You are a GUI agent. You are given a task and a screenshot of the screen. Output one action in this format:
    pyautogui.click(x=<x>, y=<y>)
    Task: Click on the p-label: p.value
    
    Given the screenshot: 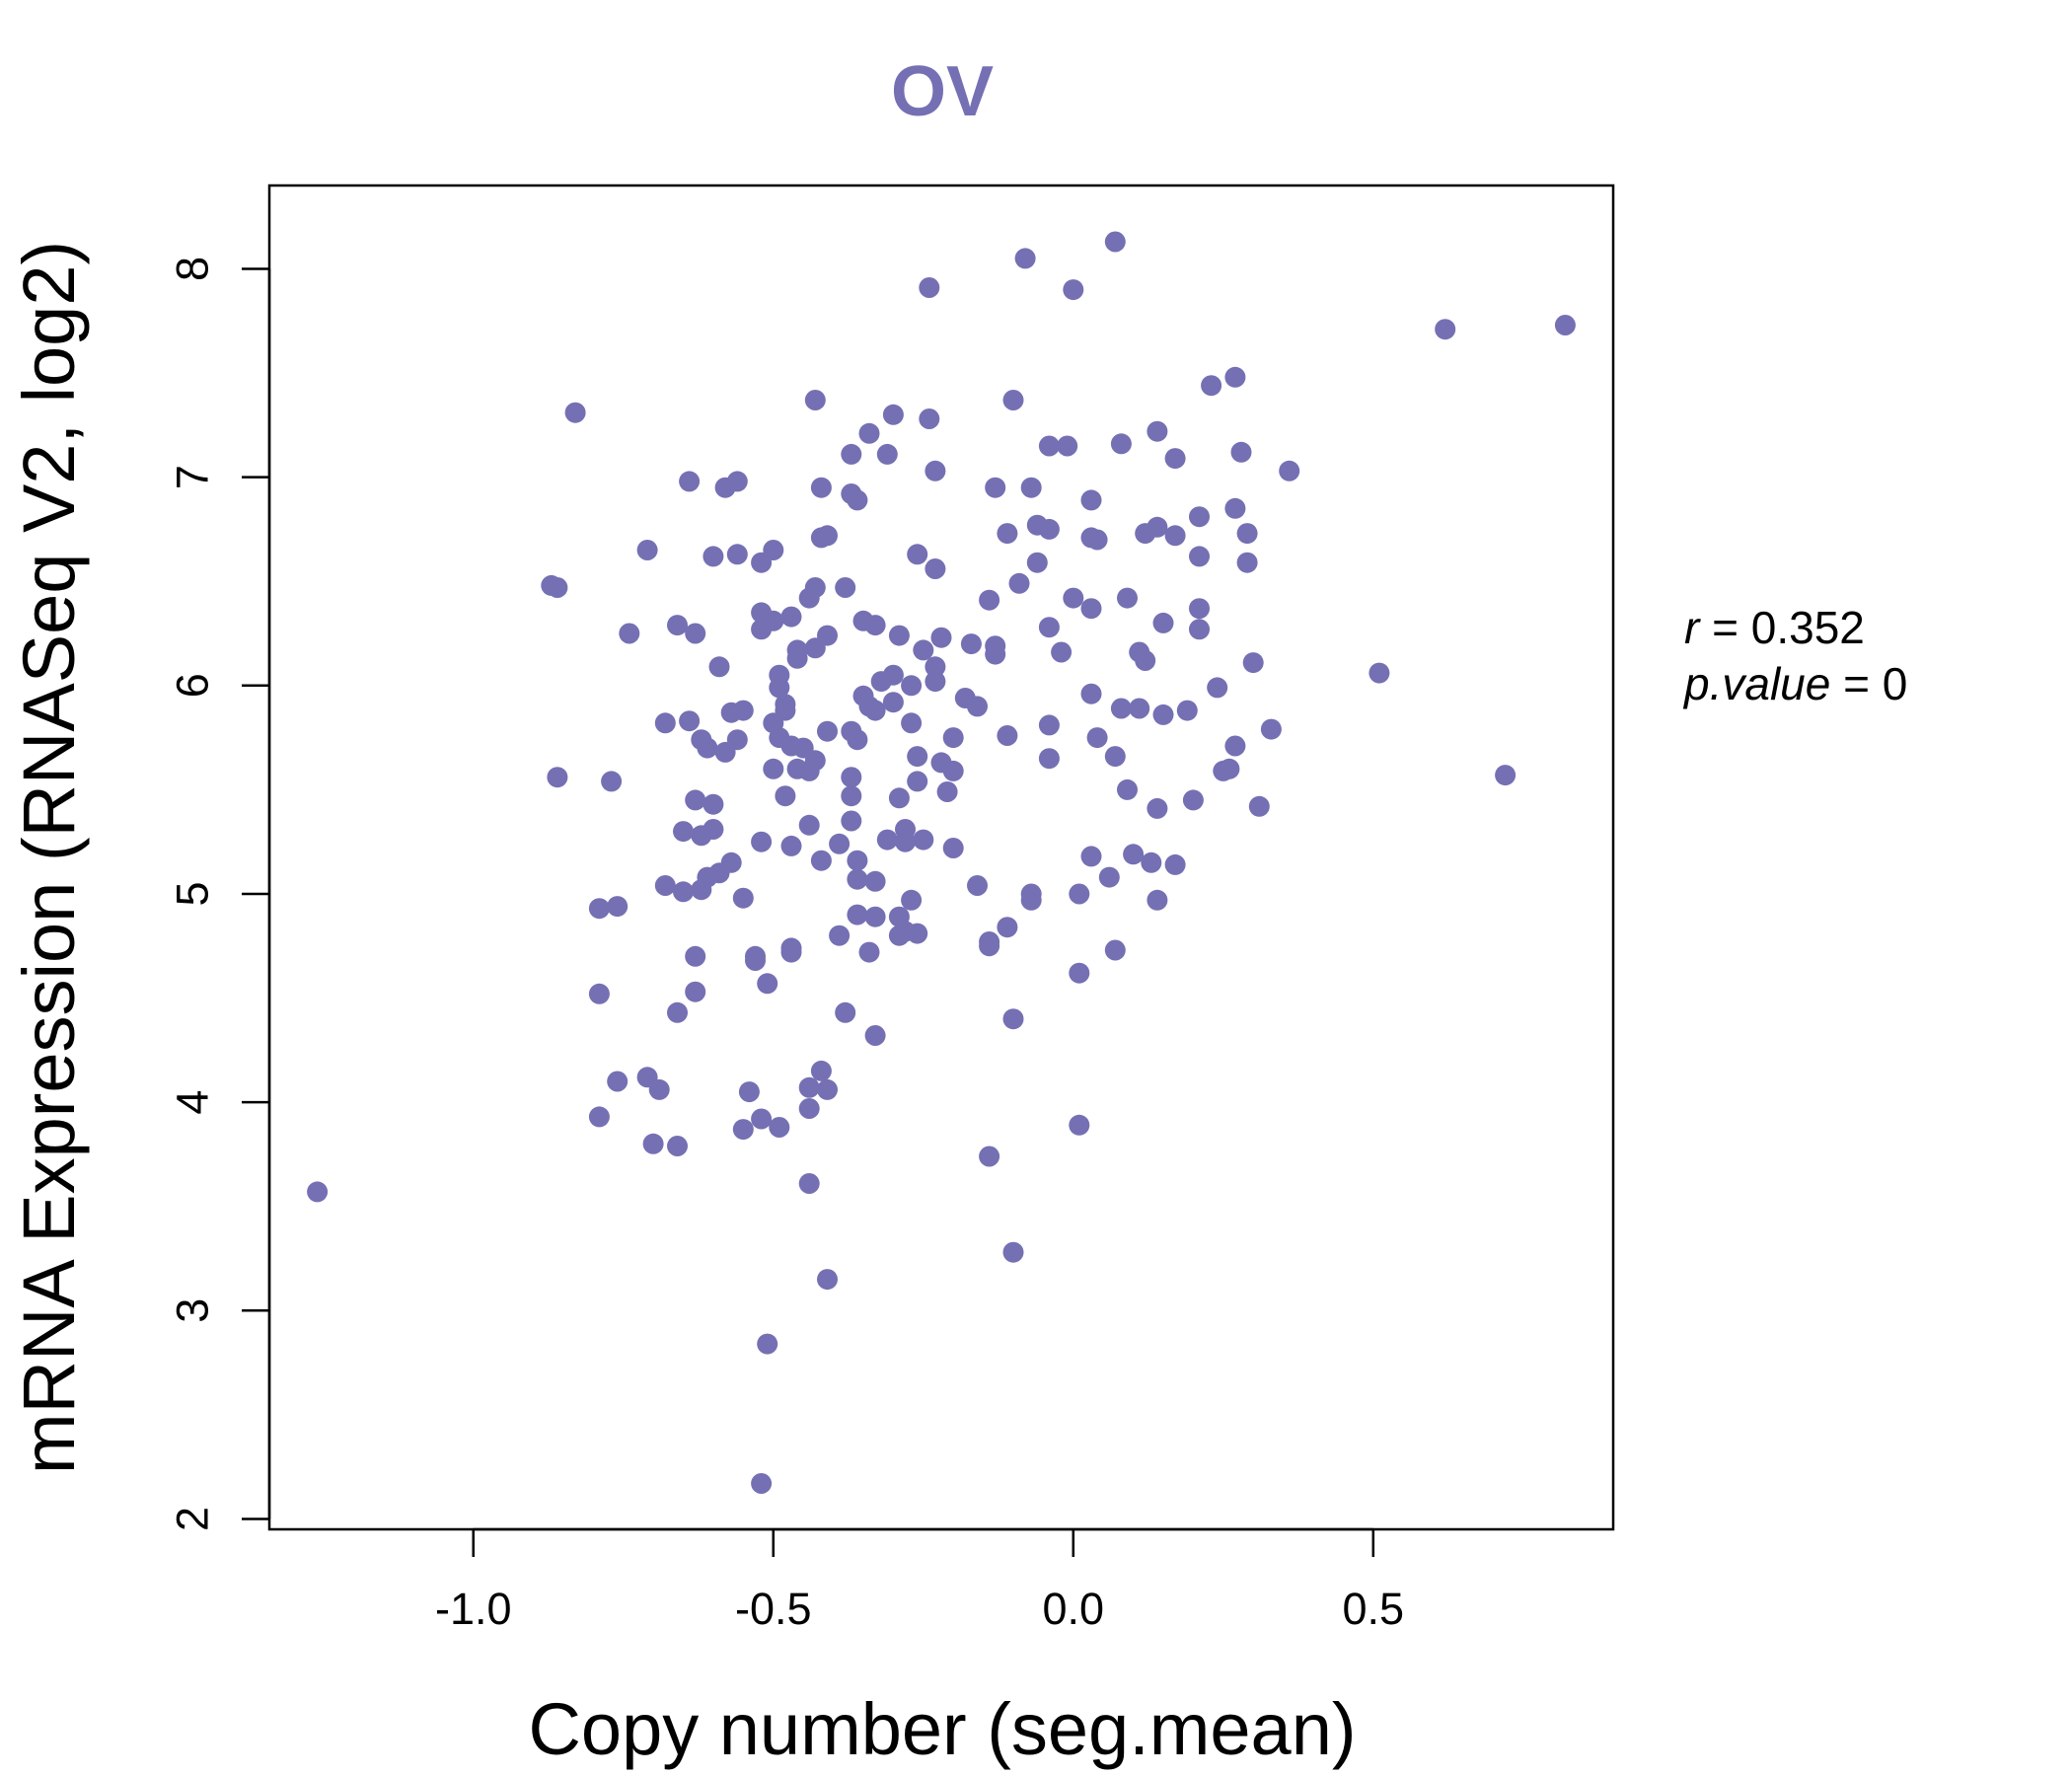 What is the action you would take?
    pyautogui.click(x=1756, y=684)
    